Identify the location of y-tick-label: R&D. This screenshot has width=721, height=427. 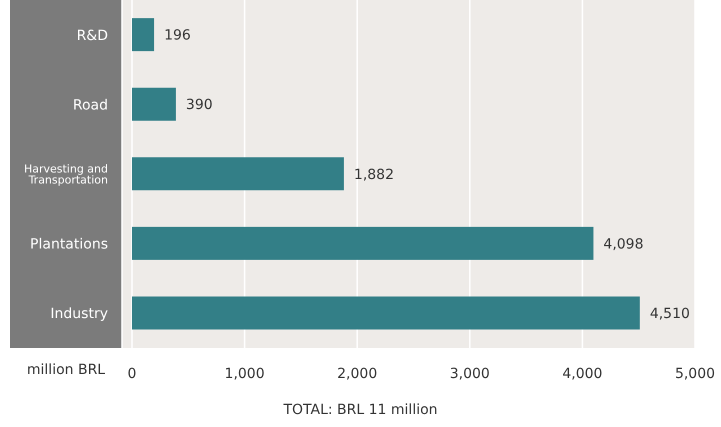
(92, 36).